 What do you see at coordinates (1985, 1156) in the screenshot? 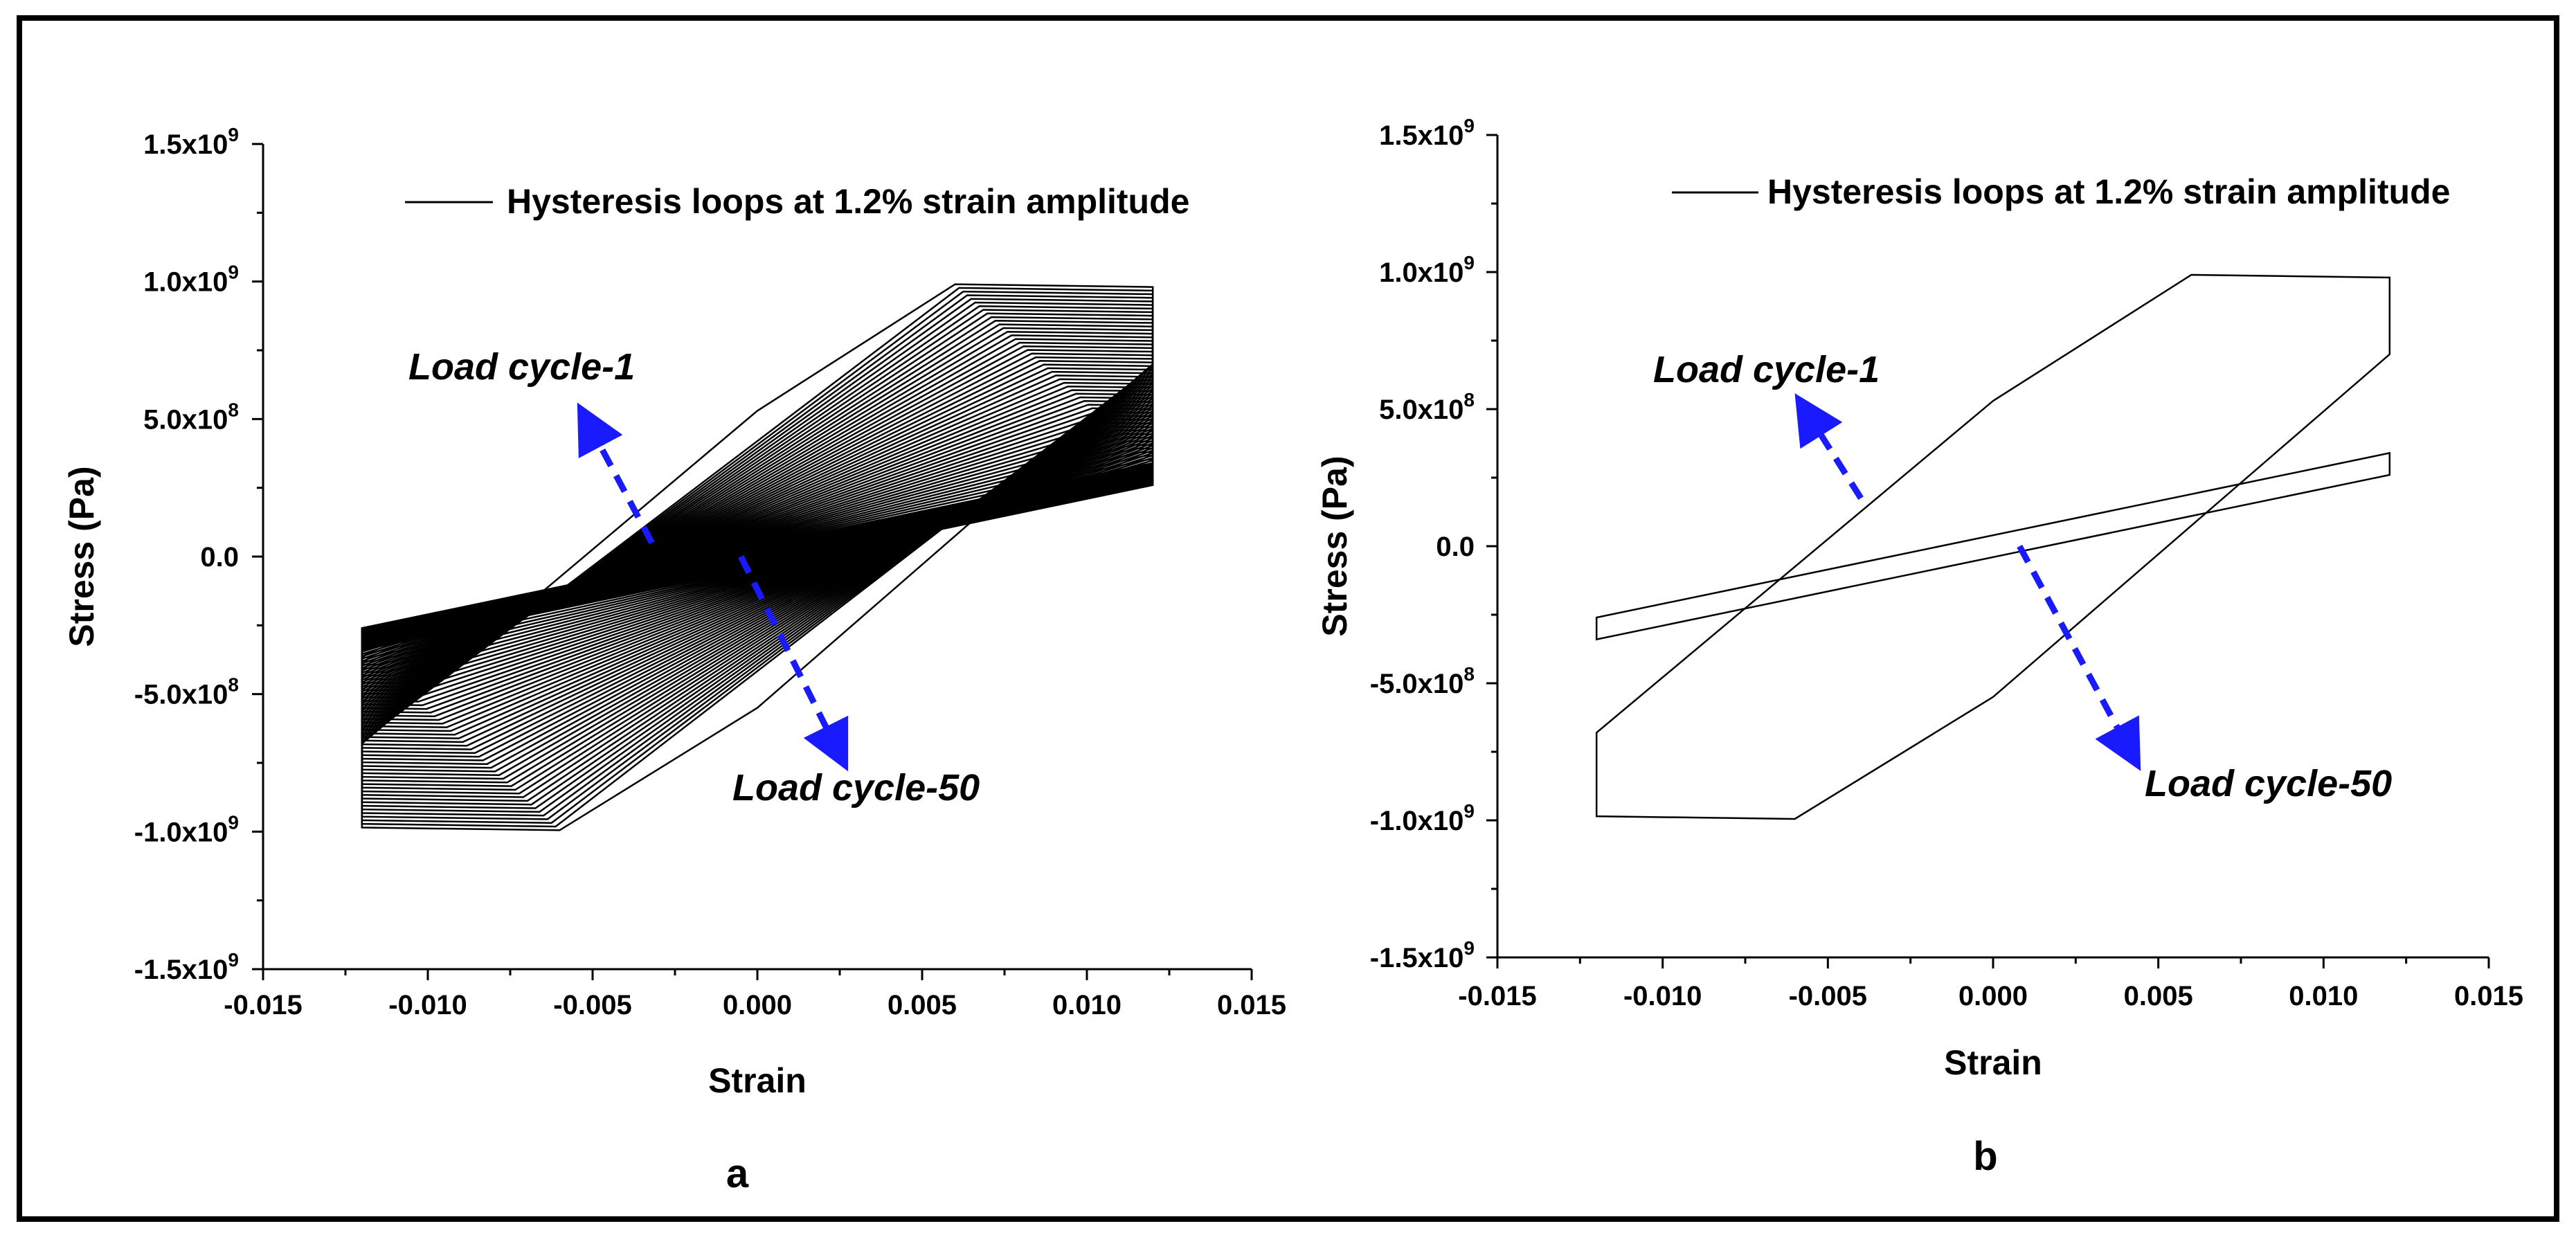
I see `panel-label-b: b` at bounding box center [1985, 1156].